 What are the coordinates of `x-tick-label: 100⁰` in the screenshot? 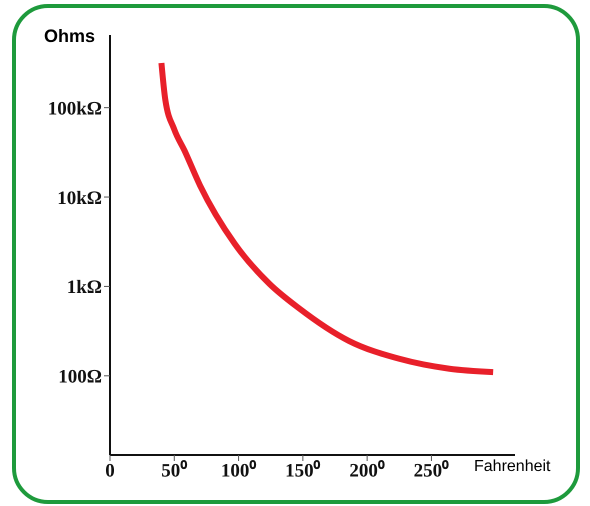 It's located at (238, 470).